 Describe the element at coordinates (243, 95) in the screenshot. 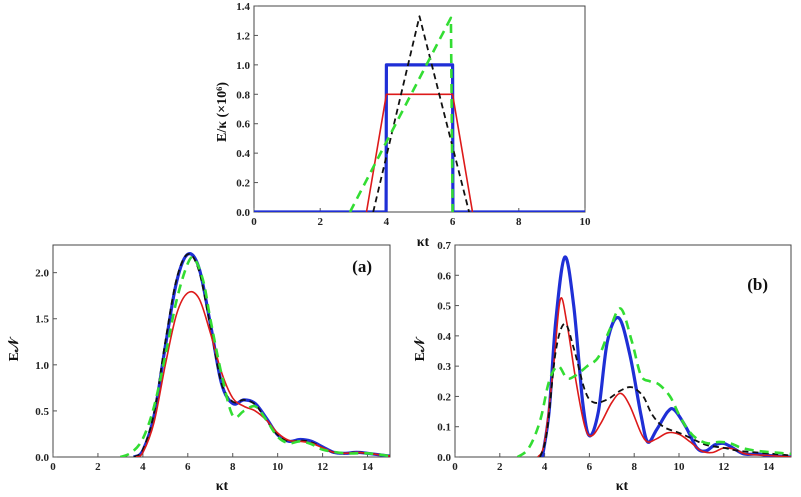

I see `top-chart-ytick-label: 0.8` at that location.